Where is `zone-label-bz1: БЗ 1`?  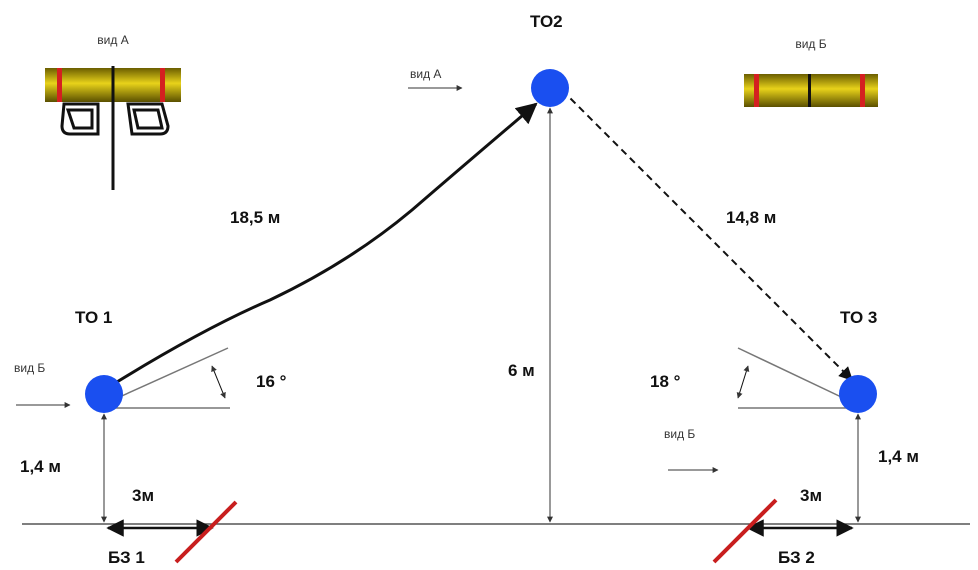 zone-label-bz1: БЗ 1 is located at coordinates (126, 557).